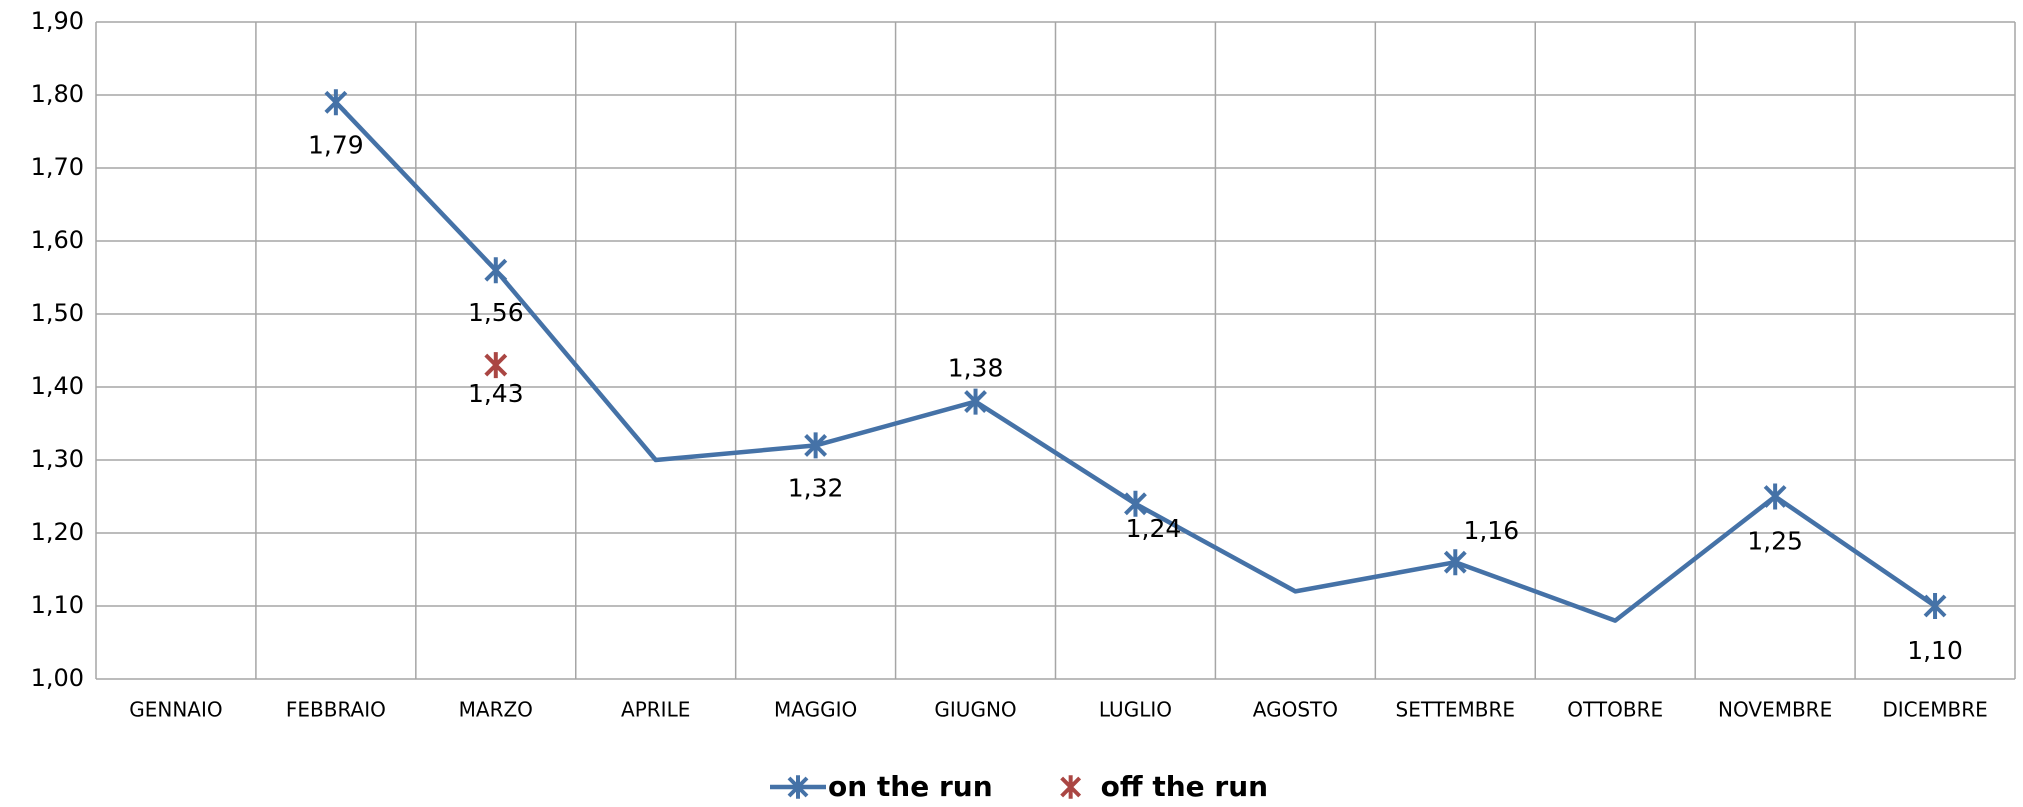 The image size is (2023, 807). What do you see at coordinates (496, 312) in the screenshot?
I see `data-label: 1,56` at bounding box center [496, 312].